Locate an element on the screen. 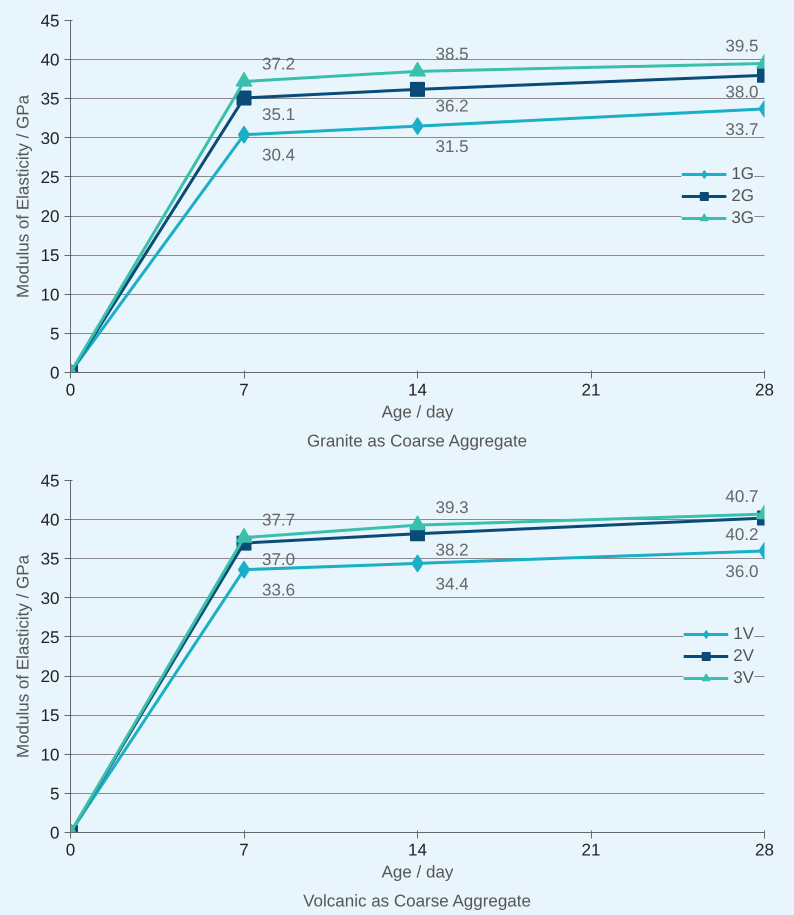 This screenshot has width=794, height=915. data-label: 33.6 is located at coordinates (279, 590).